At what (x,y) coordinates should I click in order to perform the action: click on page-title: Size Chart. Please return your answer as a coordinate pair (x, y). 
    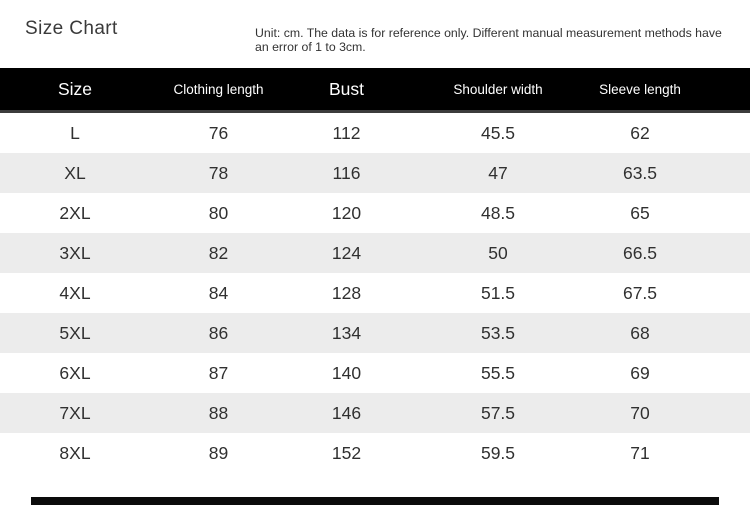
    Looking at the image, I should click on (71, 28).